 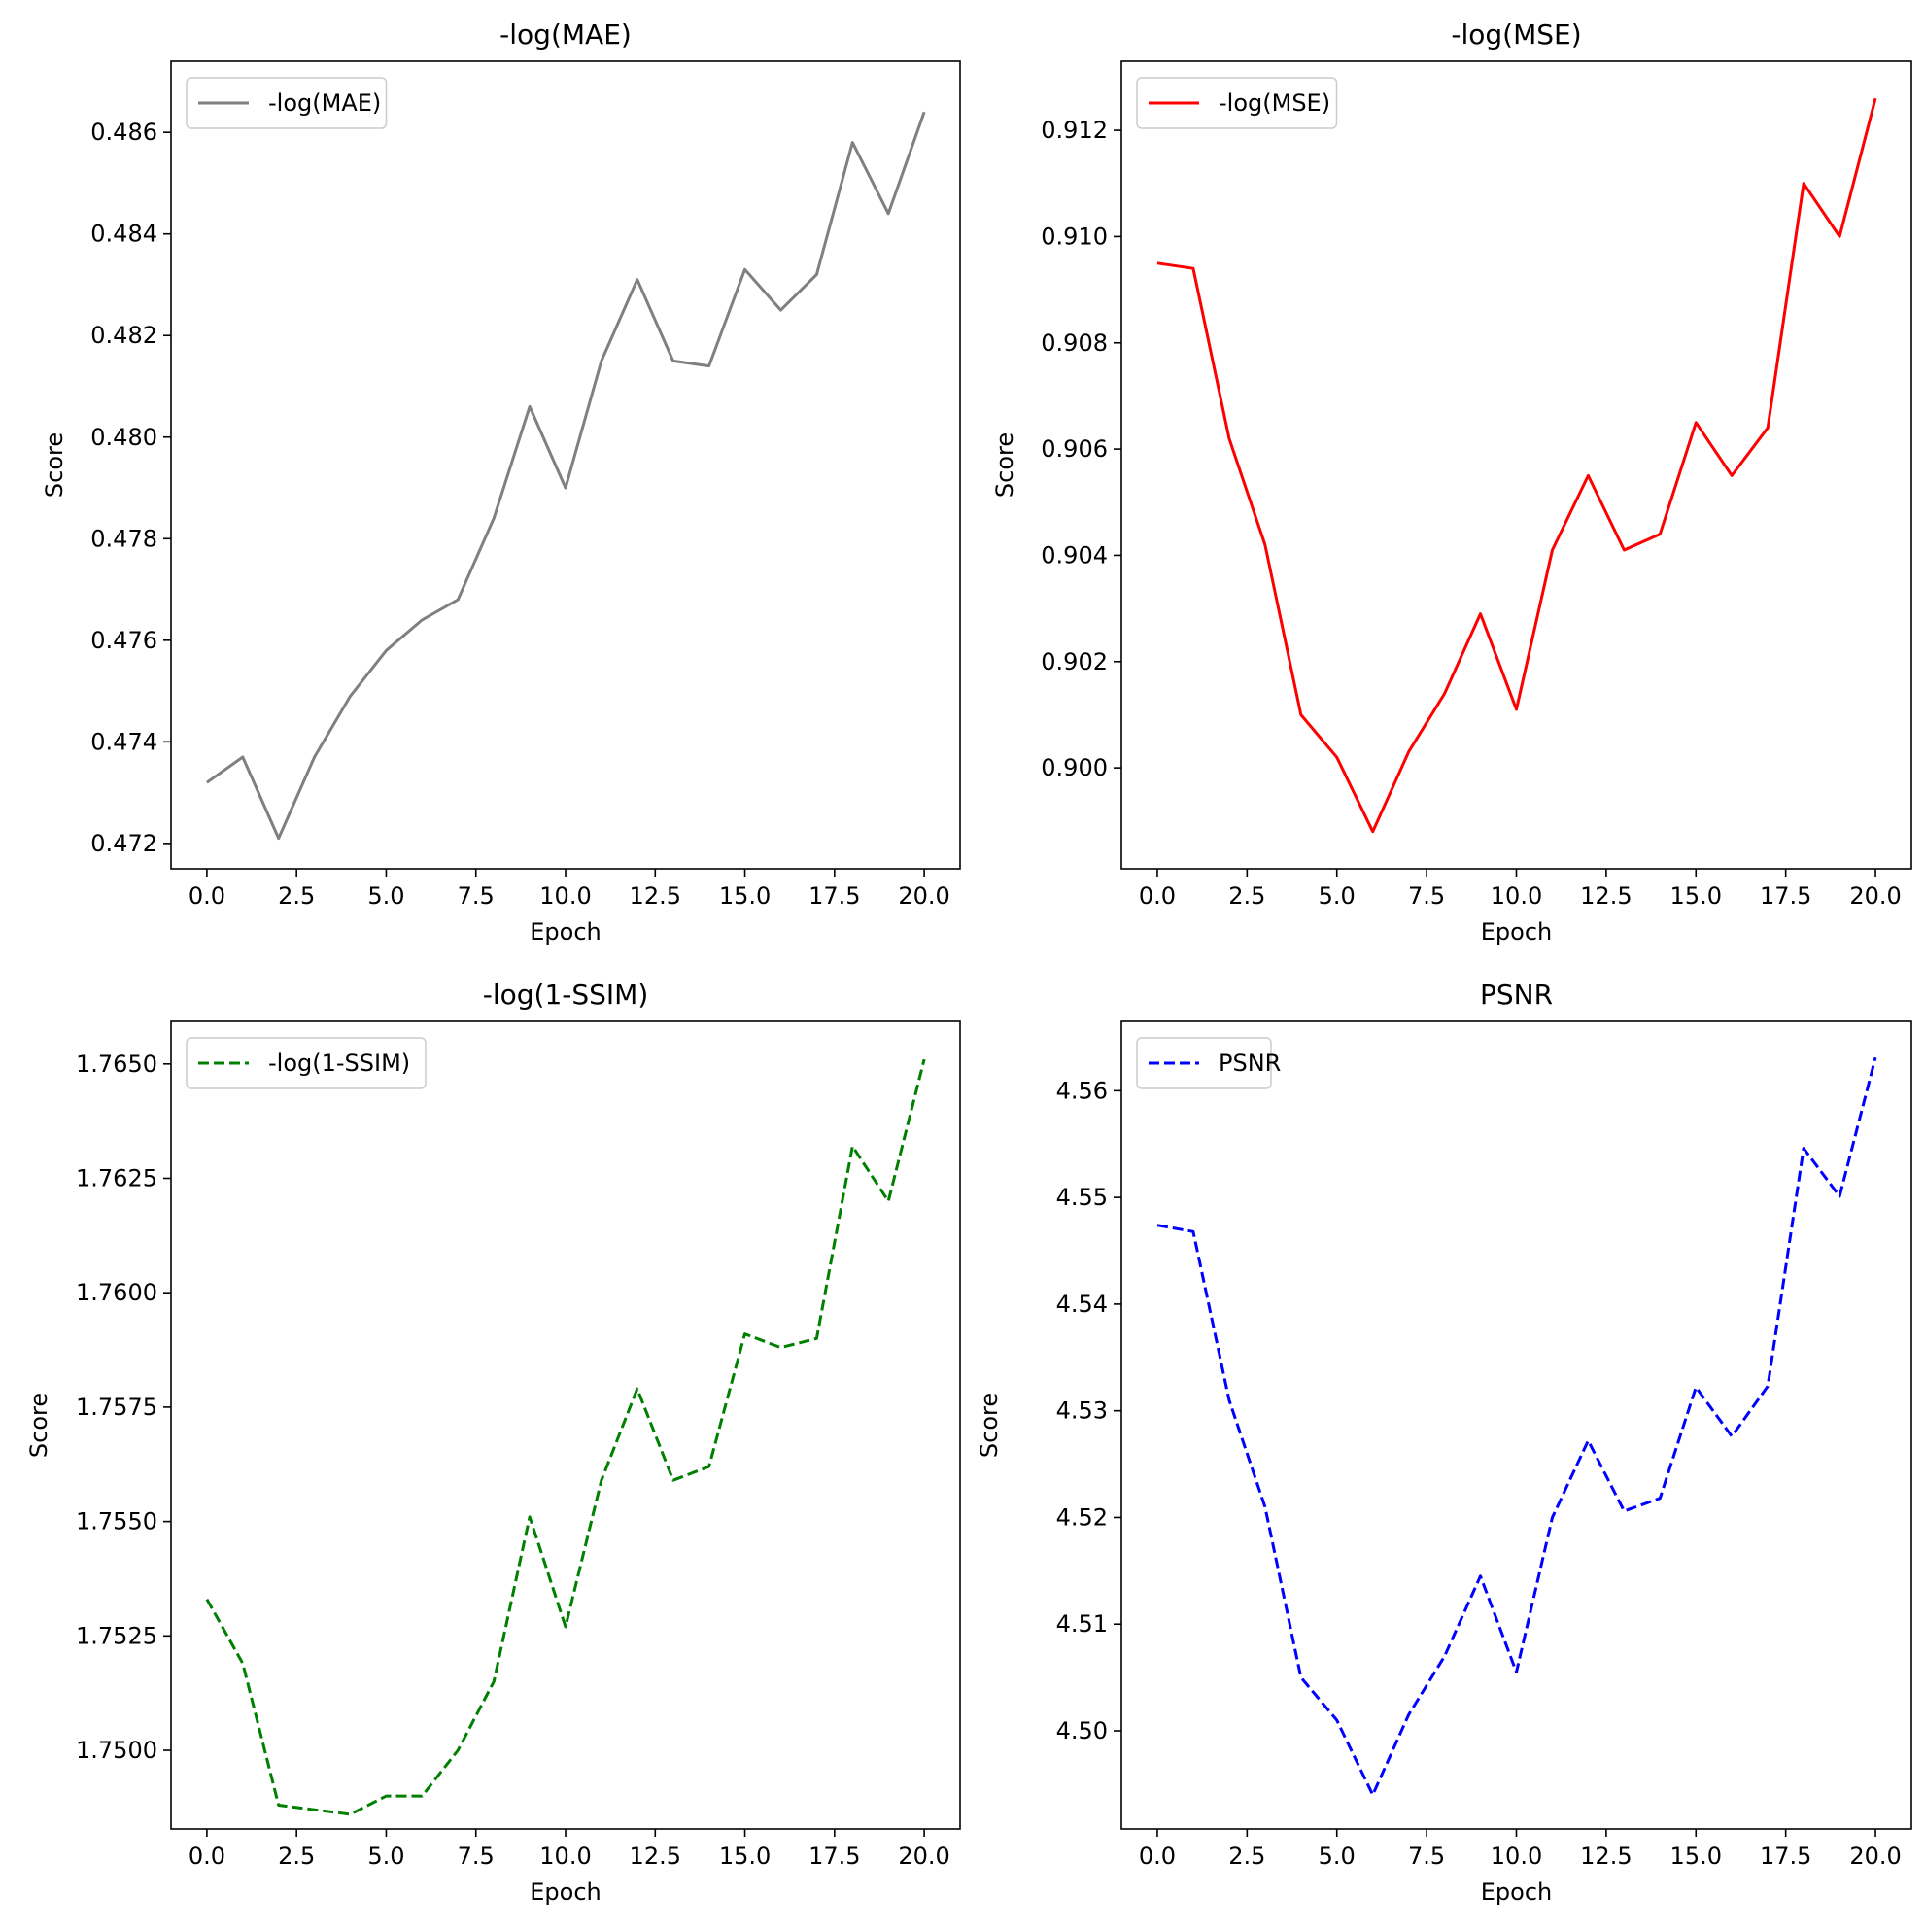 What do you see at coordinates (1074, 449) in the screenshot?
I see `y-tick-label: 0.906` at bounding box center [1074, 449].